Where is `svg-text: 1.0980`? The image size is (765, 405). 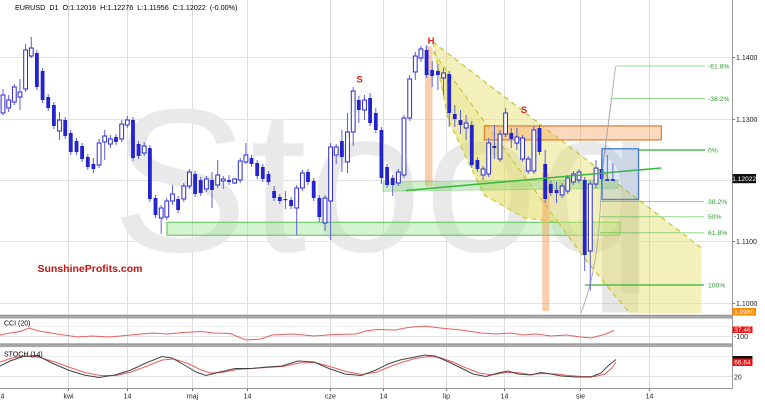 svg-text: 1.0980 is located at coordinates (744, 312).